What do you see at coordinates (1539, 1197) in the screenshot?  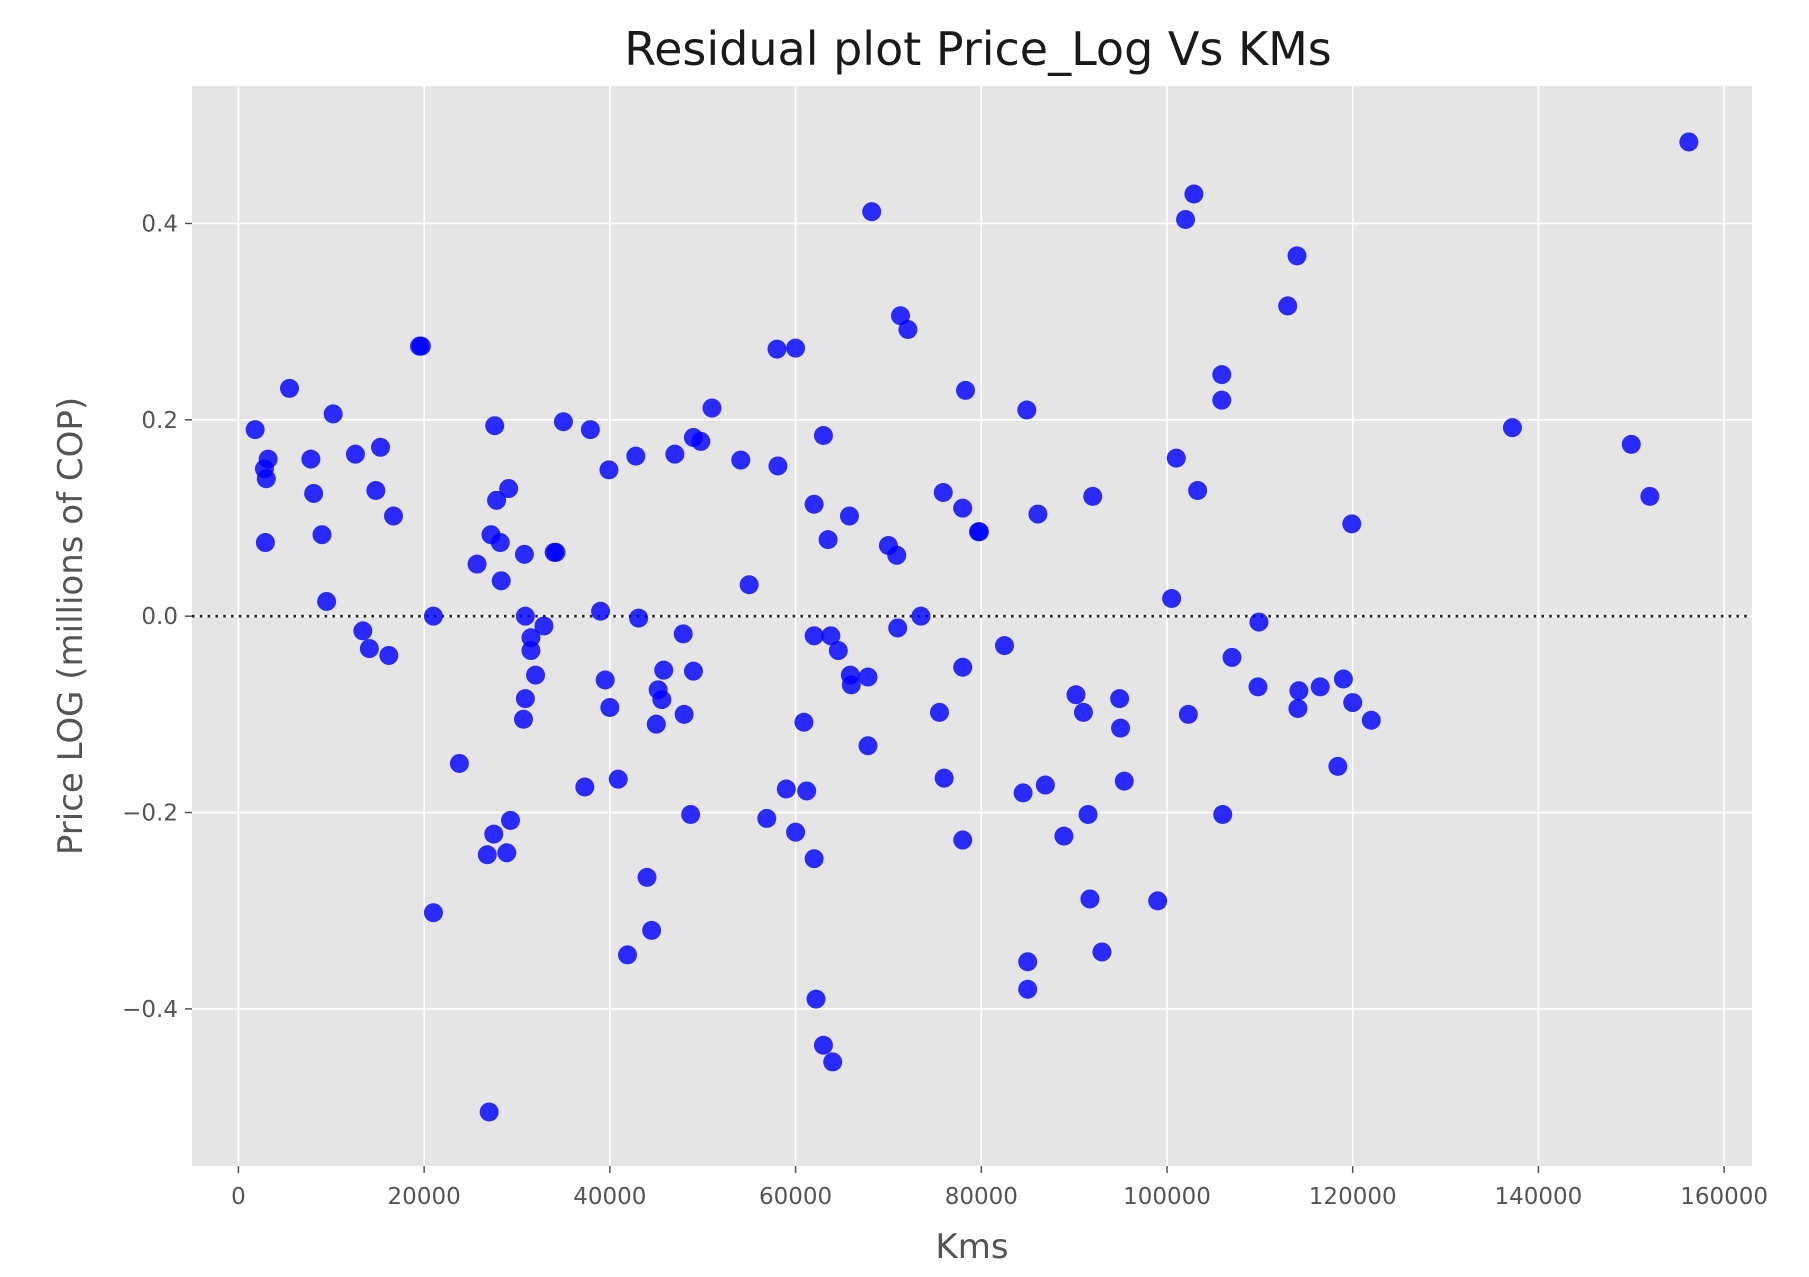 I see `x-tick-label: 140000` at bounding box center [1539, 1197].